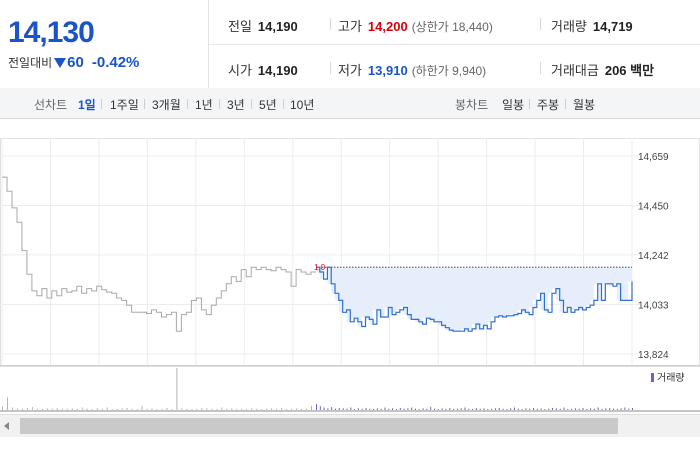 This screenshot has height=450, width=700. What do you see at coordinates (575, 70) in the screenshot?
I see `stat-label: 거래대금` at bounding box center [575, 70].